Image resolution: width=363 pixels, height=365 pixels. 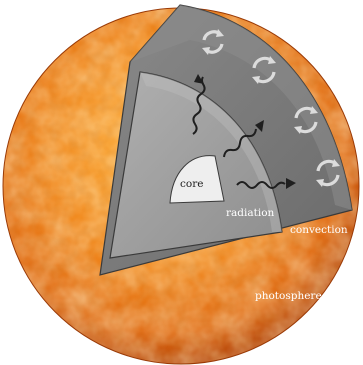 What do you see at coordinates (319, 230) in the screenshot?
I see `convection-label: convection` at bounding box center [319, 230].